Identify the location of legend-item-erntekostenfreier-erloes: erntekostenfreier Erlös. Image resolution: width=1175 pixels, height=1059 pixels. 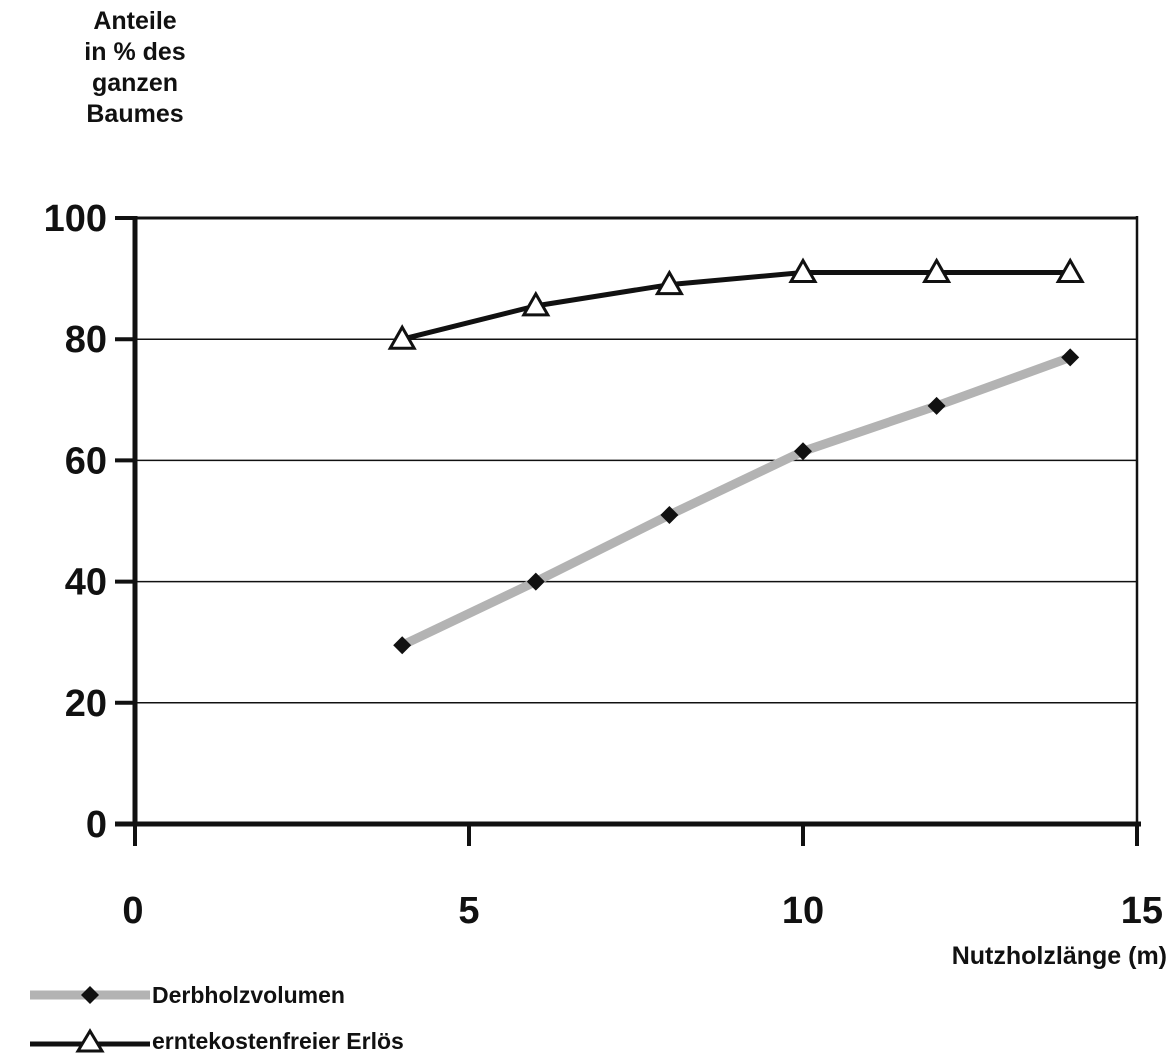
(217, 1041).